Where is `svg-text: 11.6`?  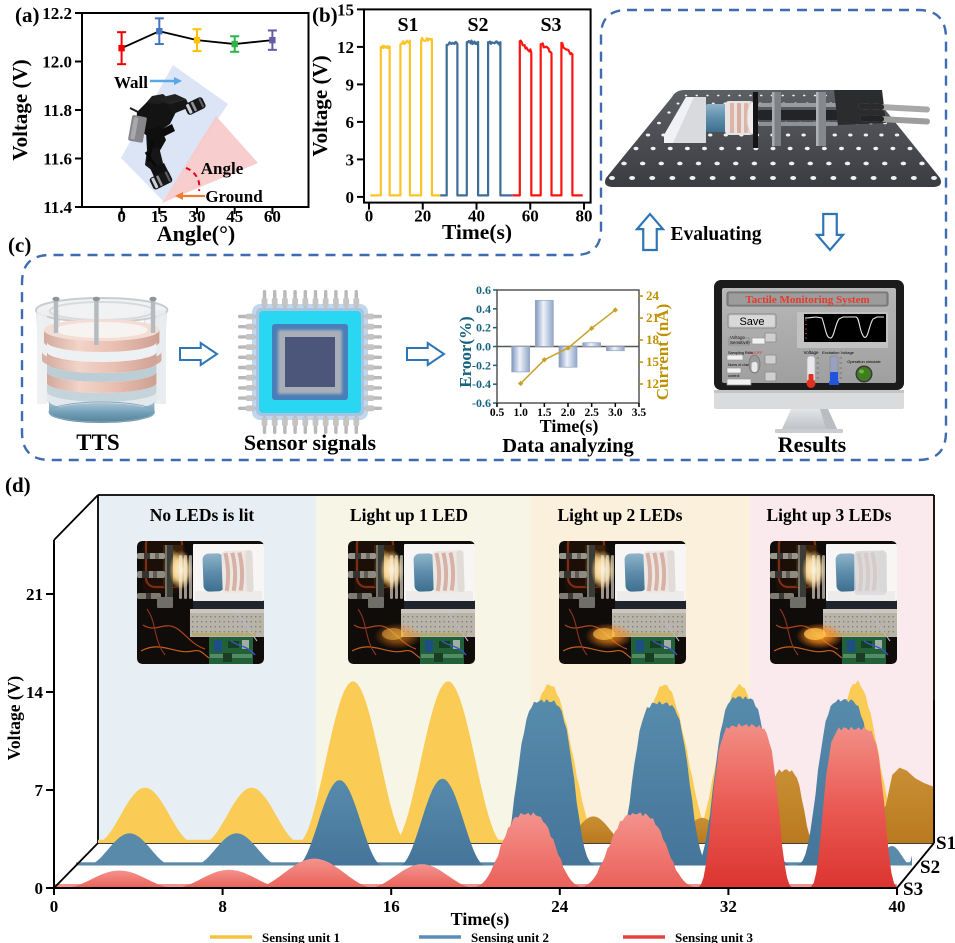
svg-text: 11.6 is located at coordinates (57, 159).